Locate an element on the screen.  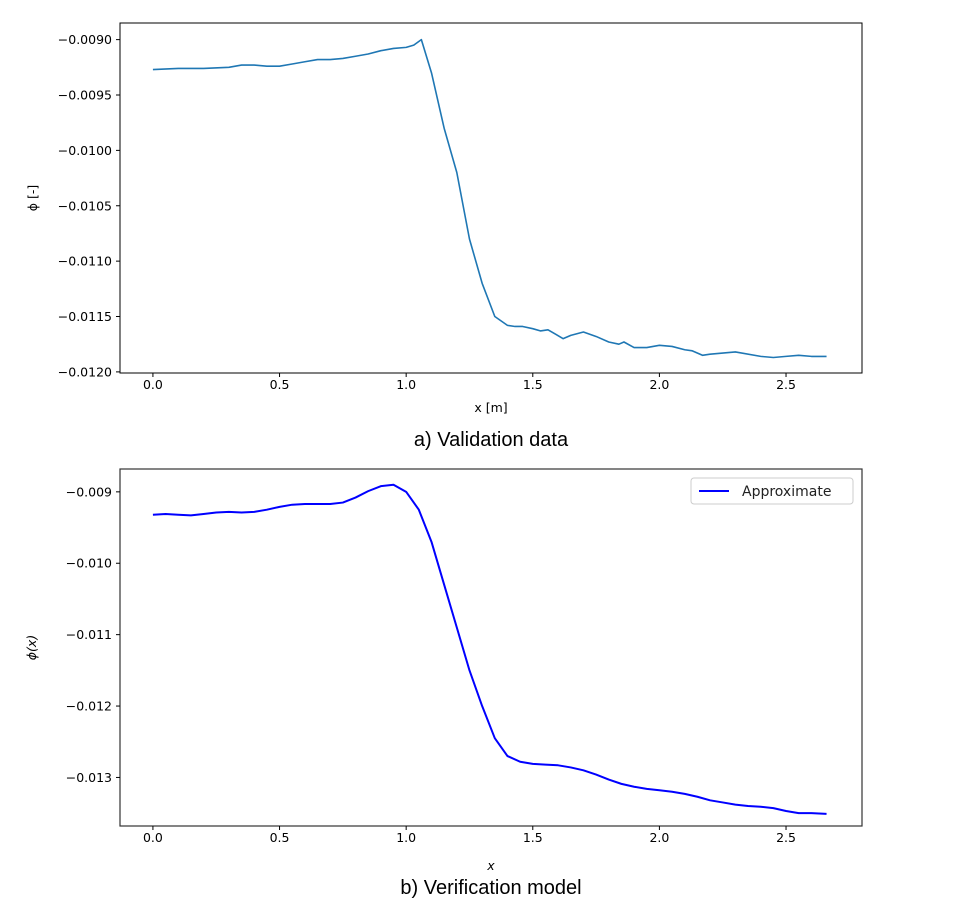
y-axis-ticks: −0.009 −0.010 −0.011 −0.012 −0.013 is located at coordinates (93, 634).